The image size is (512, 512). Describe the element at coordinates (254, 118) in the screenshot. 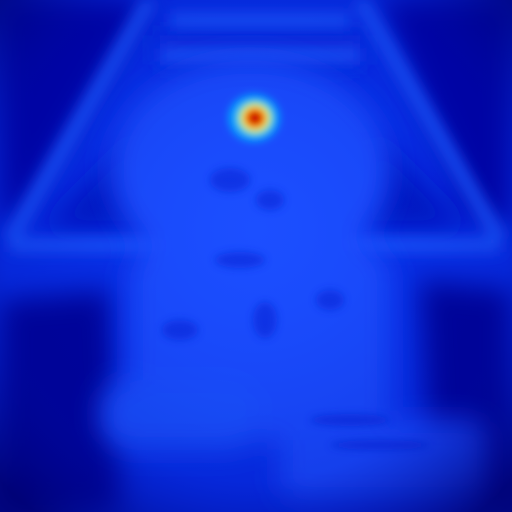

I see `hotspot` at that location.